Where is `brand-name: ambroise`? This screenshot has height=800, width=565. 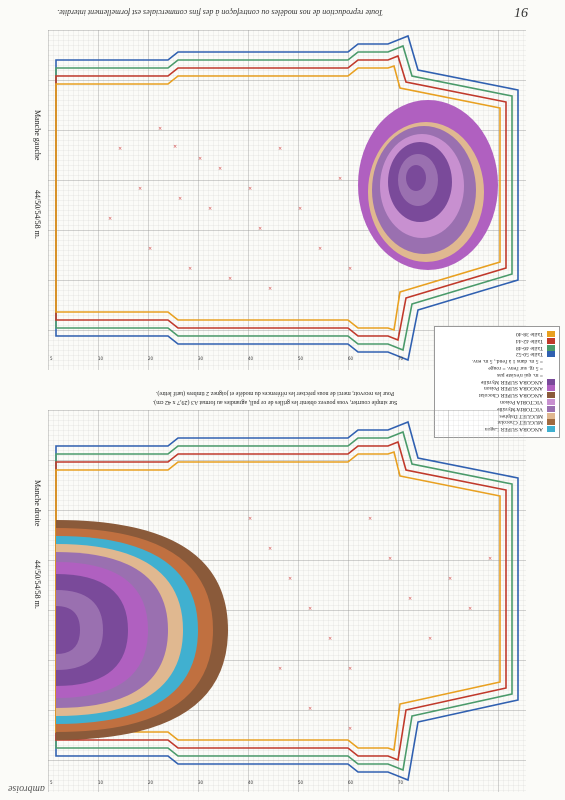 brand-name: ambroise is located at coordinates (26, 788).